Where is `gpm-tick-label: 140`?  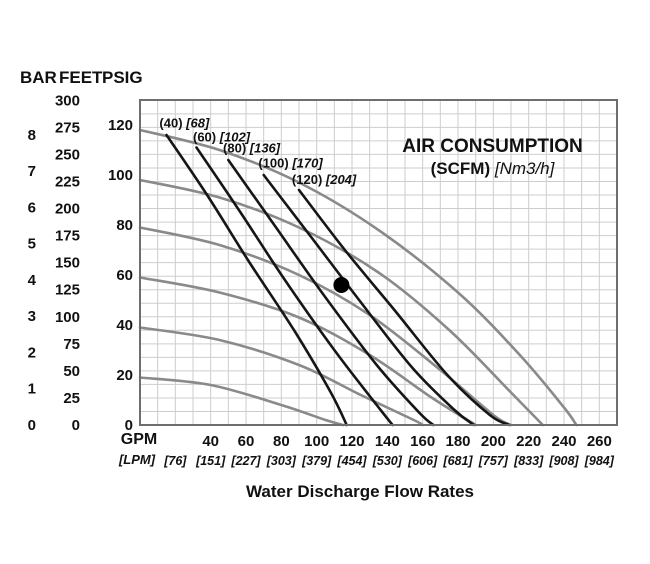
gpm-tick-label: 140 is located at coordinates (387, 441).